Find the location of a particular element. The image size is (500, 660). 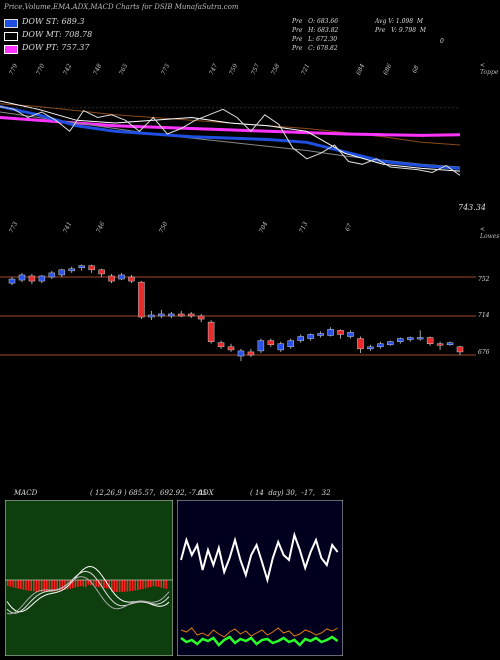

adx-minus-di-line is located at coordinates (259, 632).